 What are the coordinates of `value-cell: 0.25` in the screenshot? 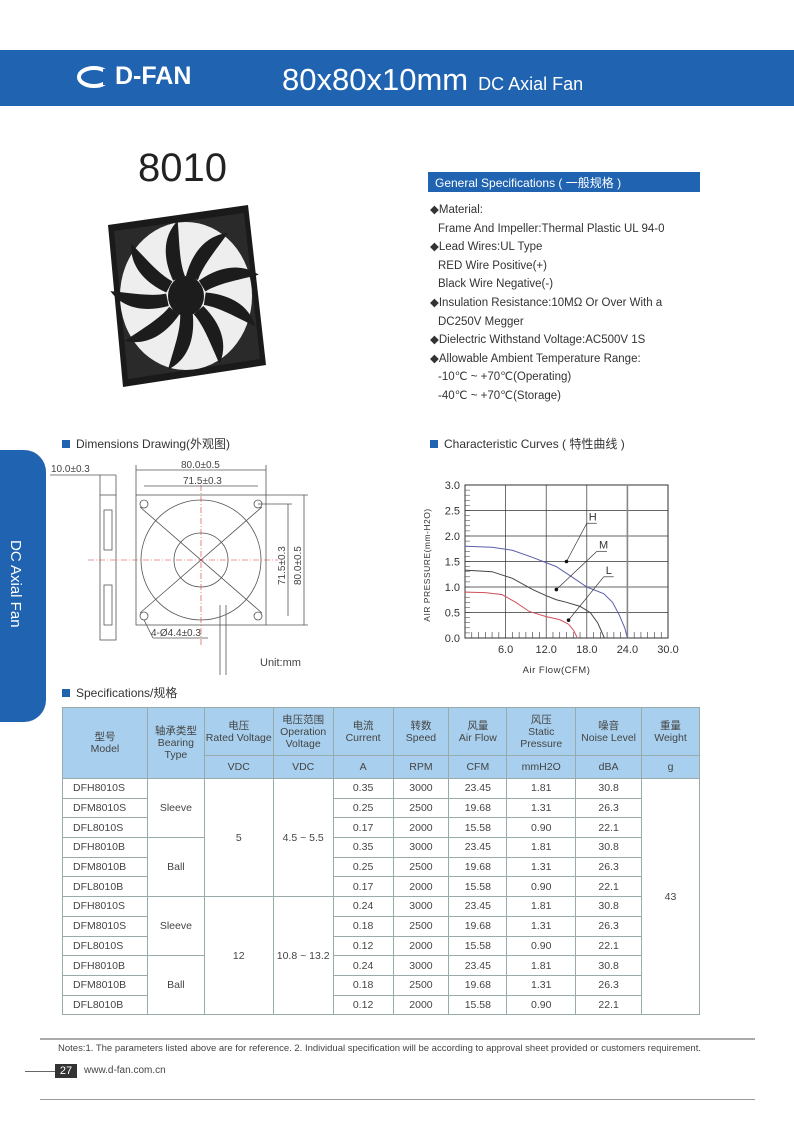 It's located at (363, 867).